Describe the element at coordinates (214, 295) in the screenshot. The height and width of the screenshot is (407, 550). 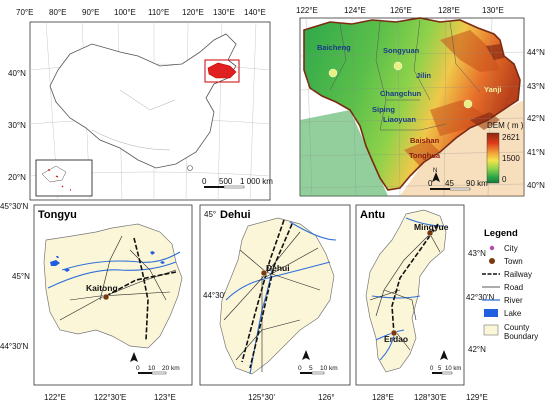
I see `lat-tick: 44°30'` at that location.